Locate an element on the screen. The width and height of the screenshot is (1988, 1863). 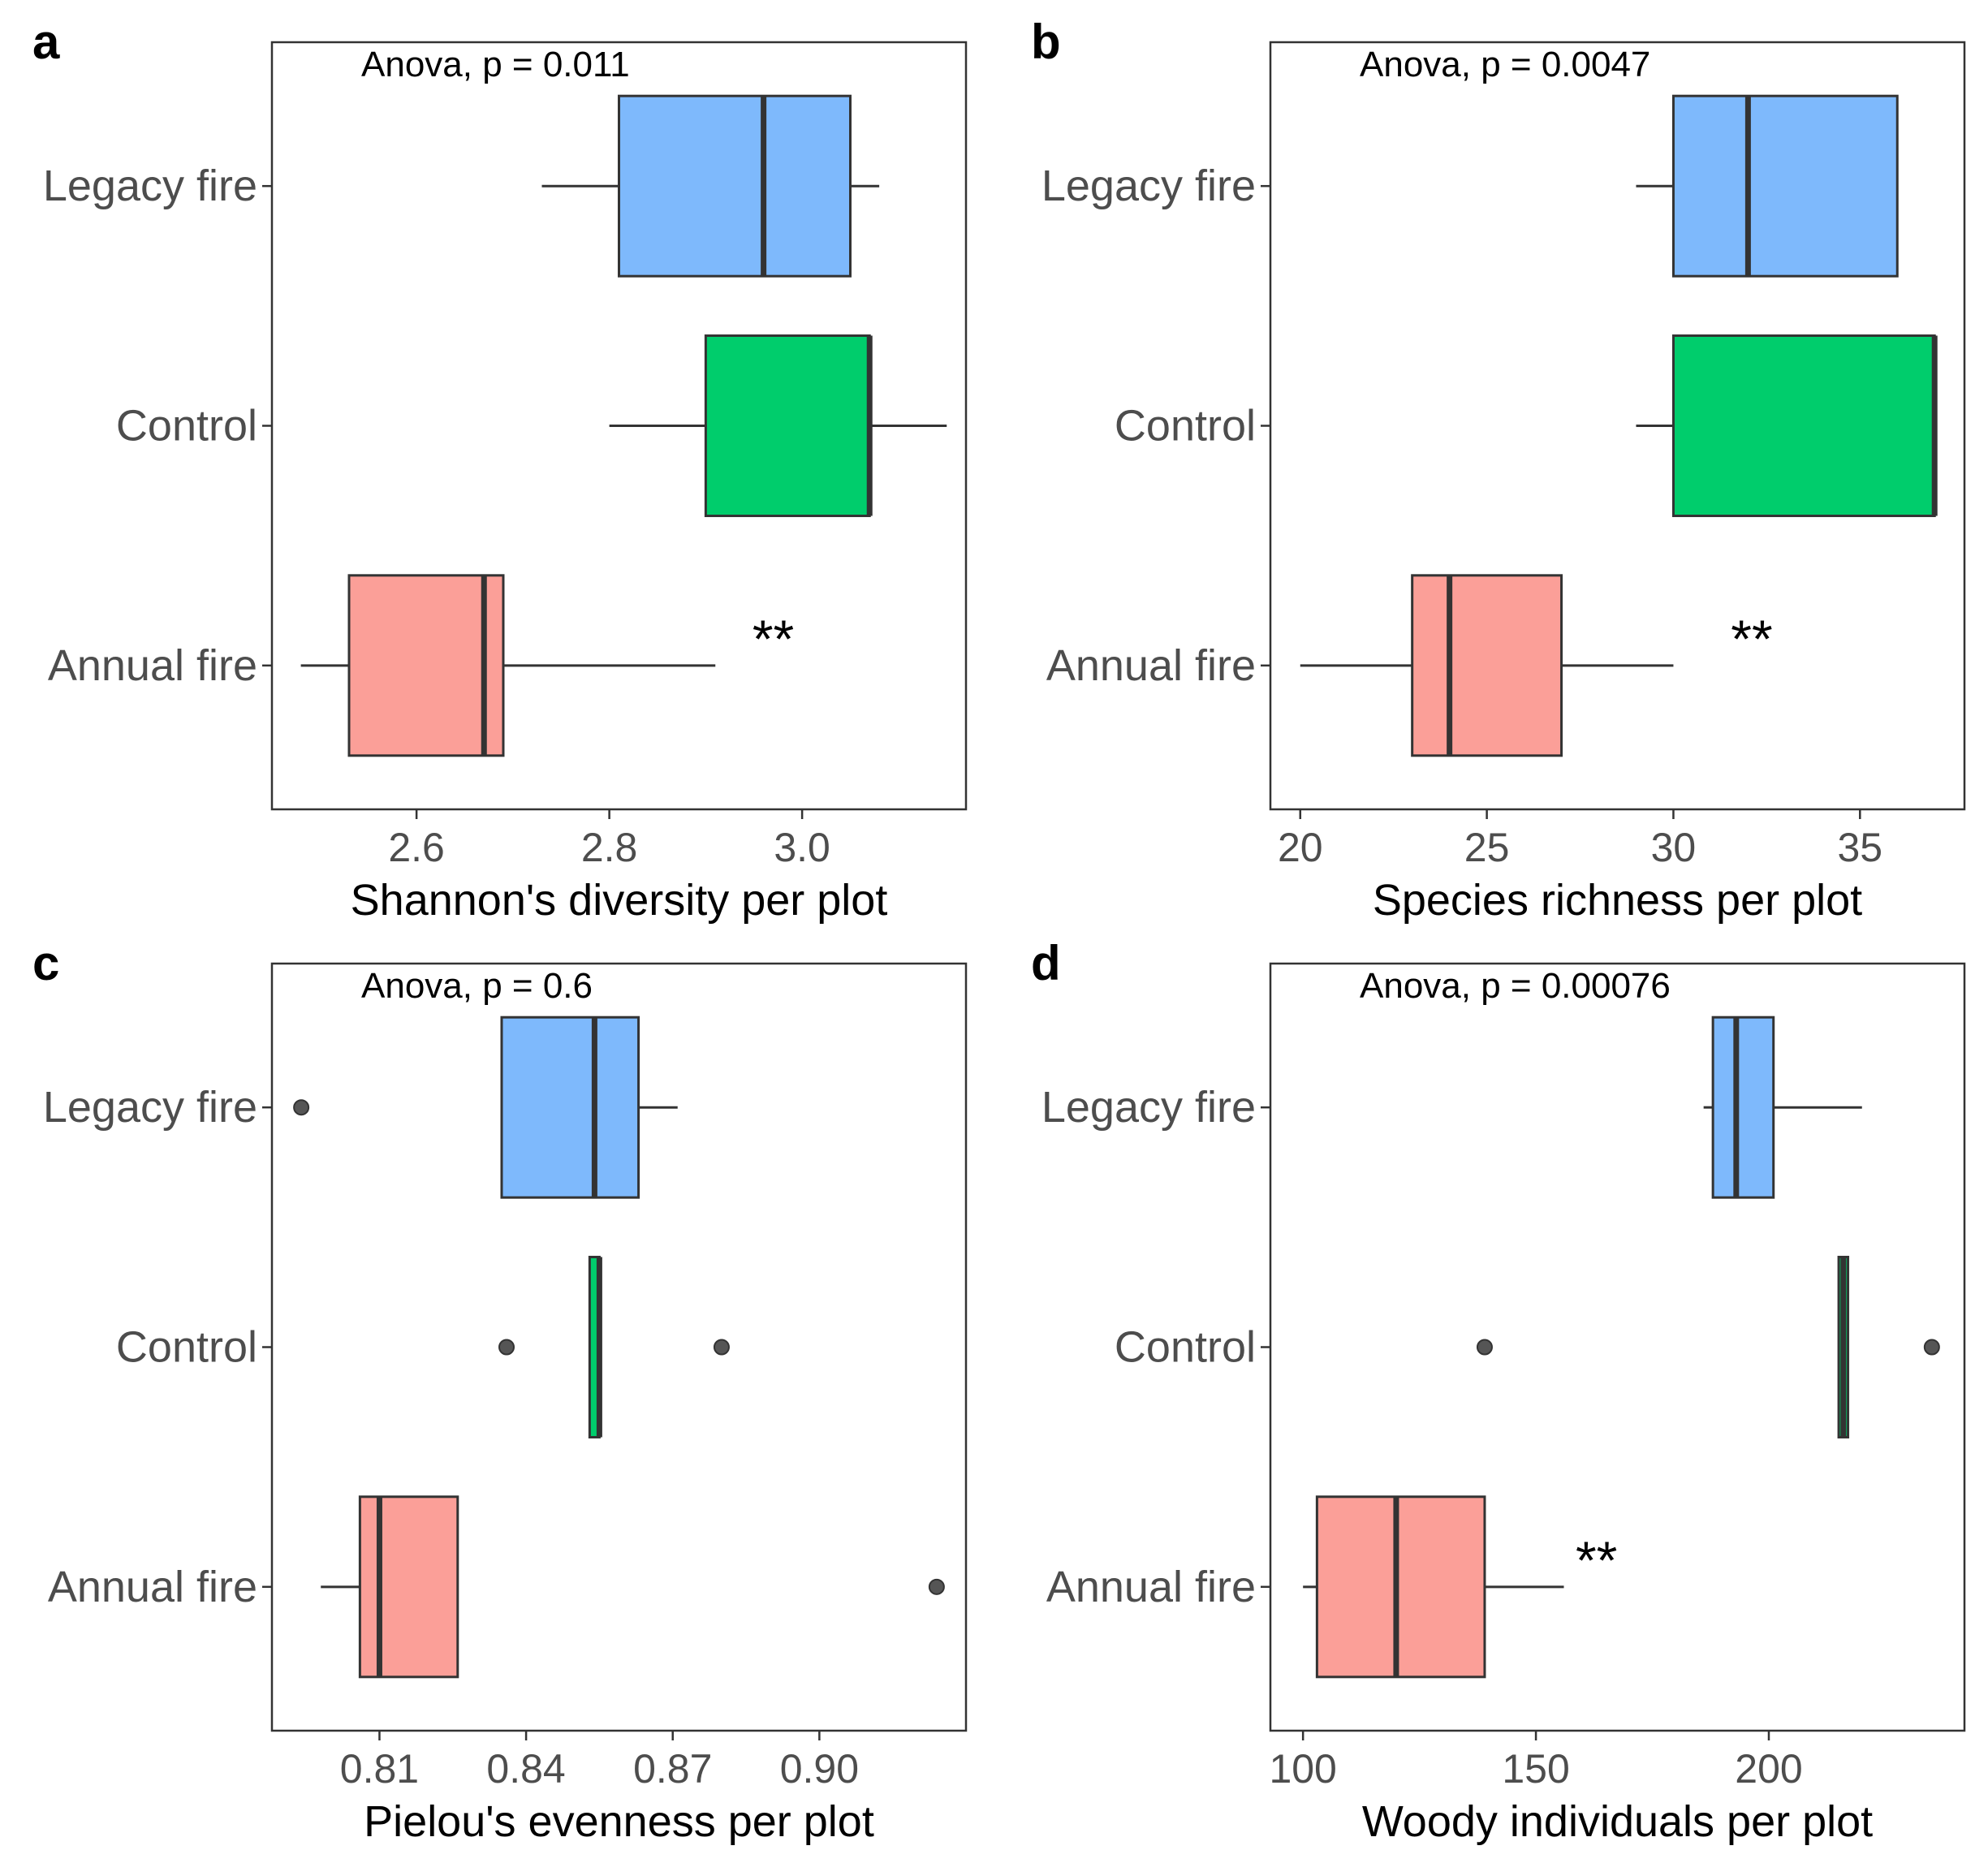
panel-letter: a is located at coordinates (46, 42).